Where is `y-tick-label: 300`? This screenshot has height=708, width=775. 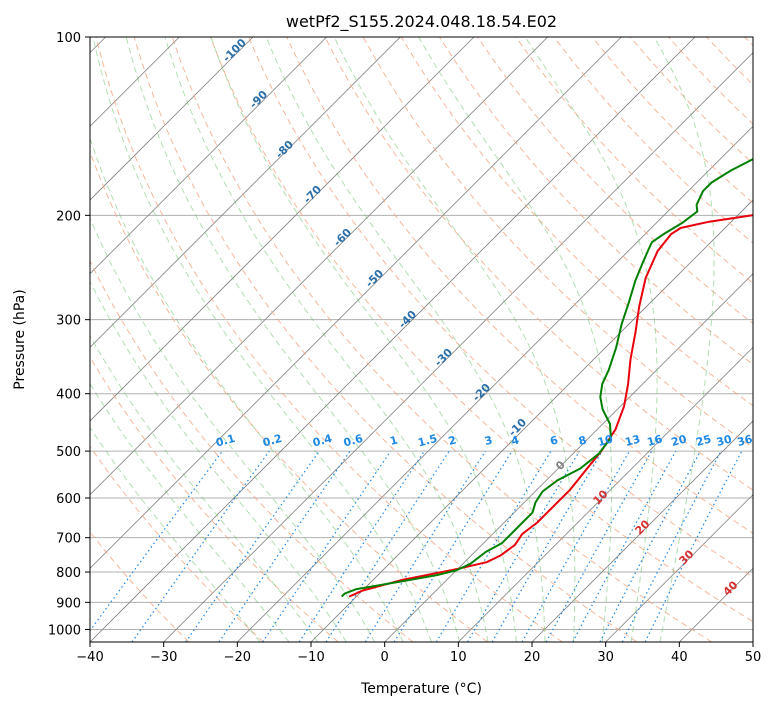 y-tick-label: 300 is located at coordinates (68, 321).